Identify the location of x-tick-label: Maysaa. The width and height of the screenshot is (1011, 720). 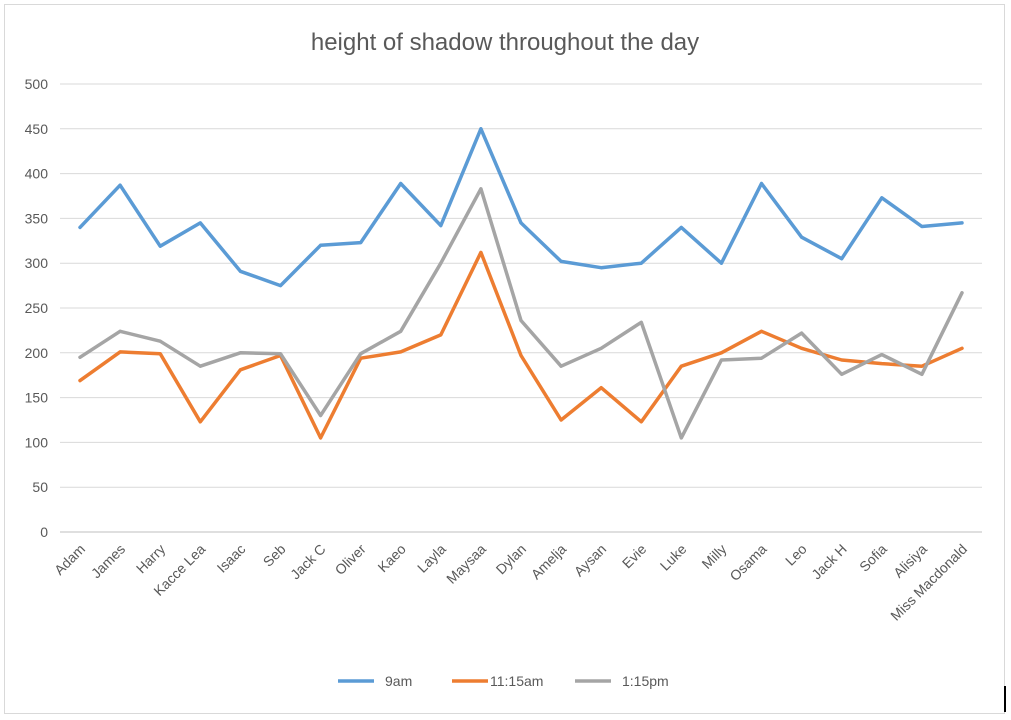
(466, 564).